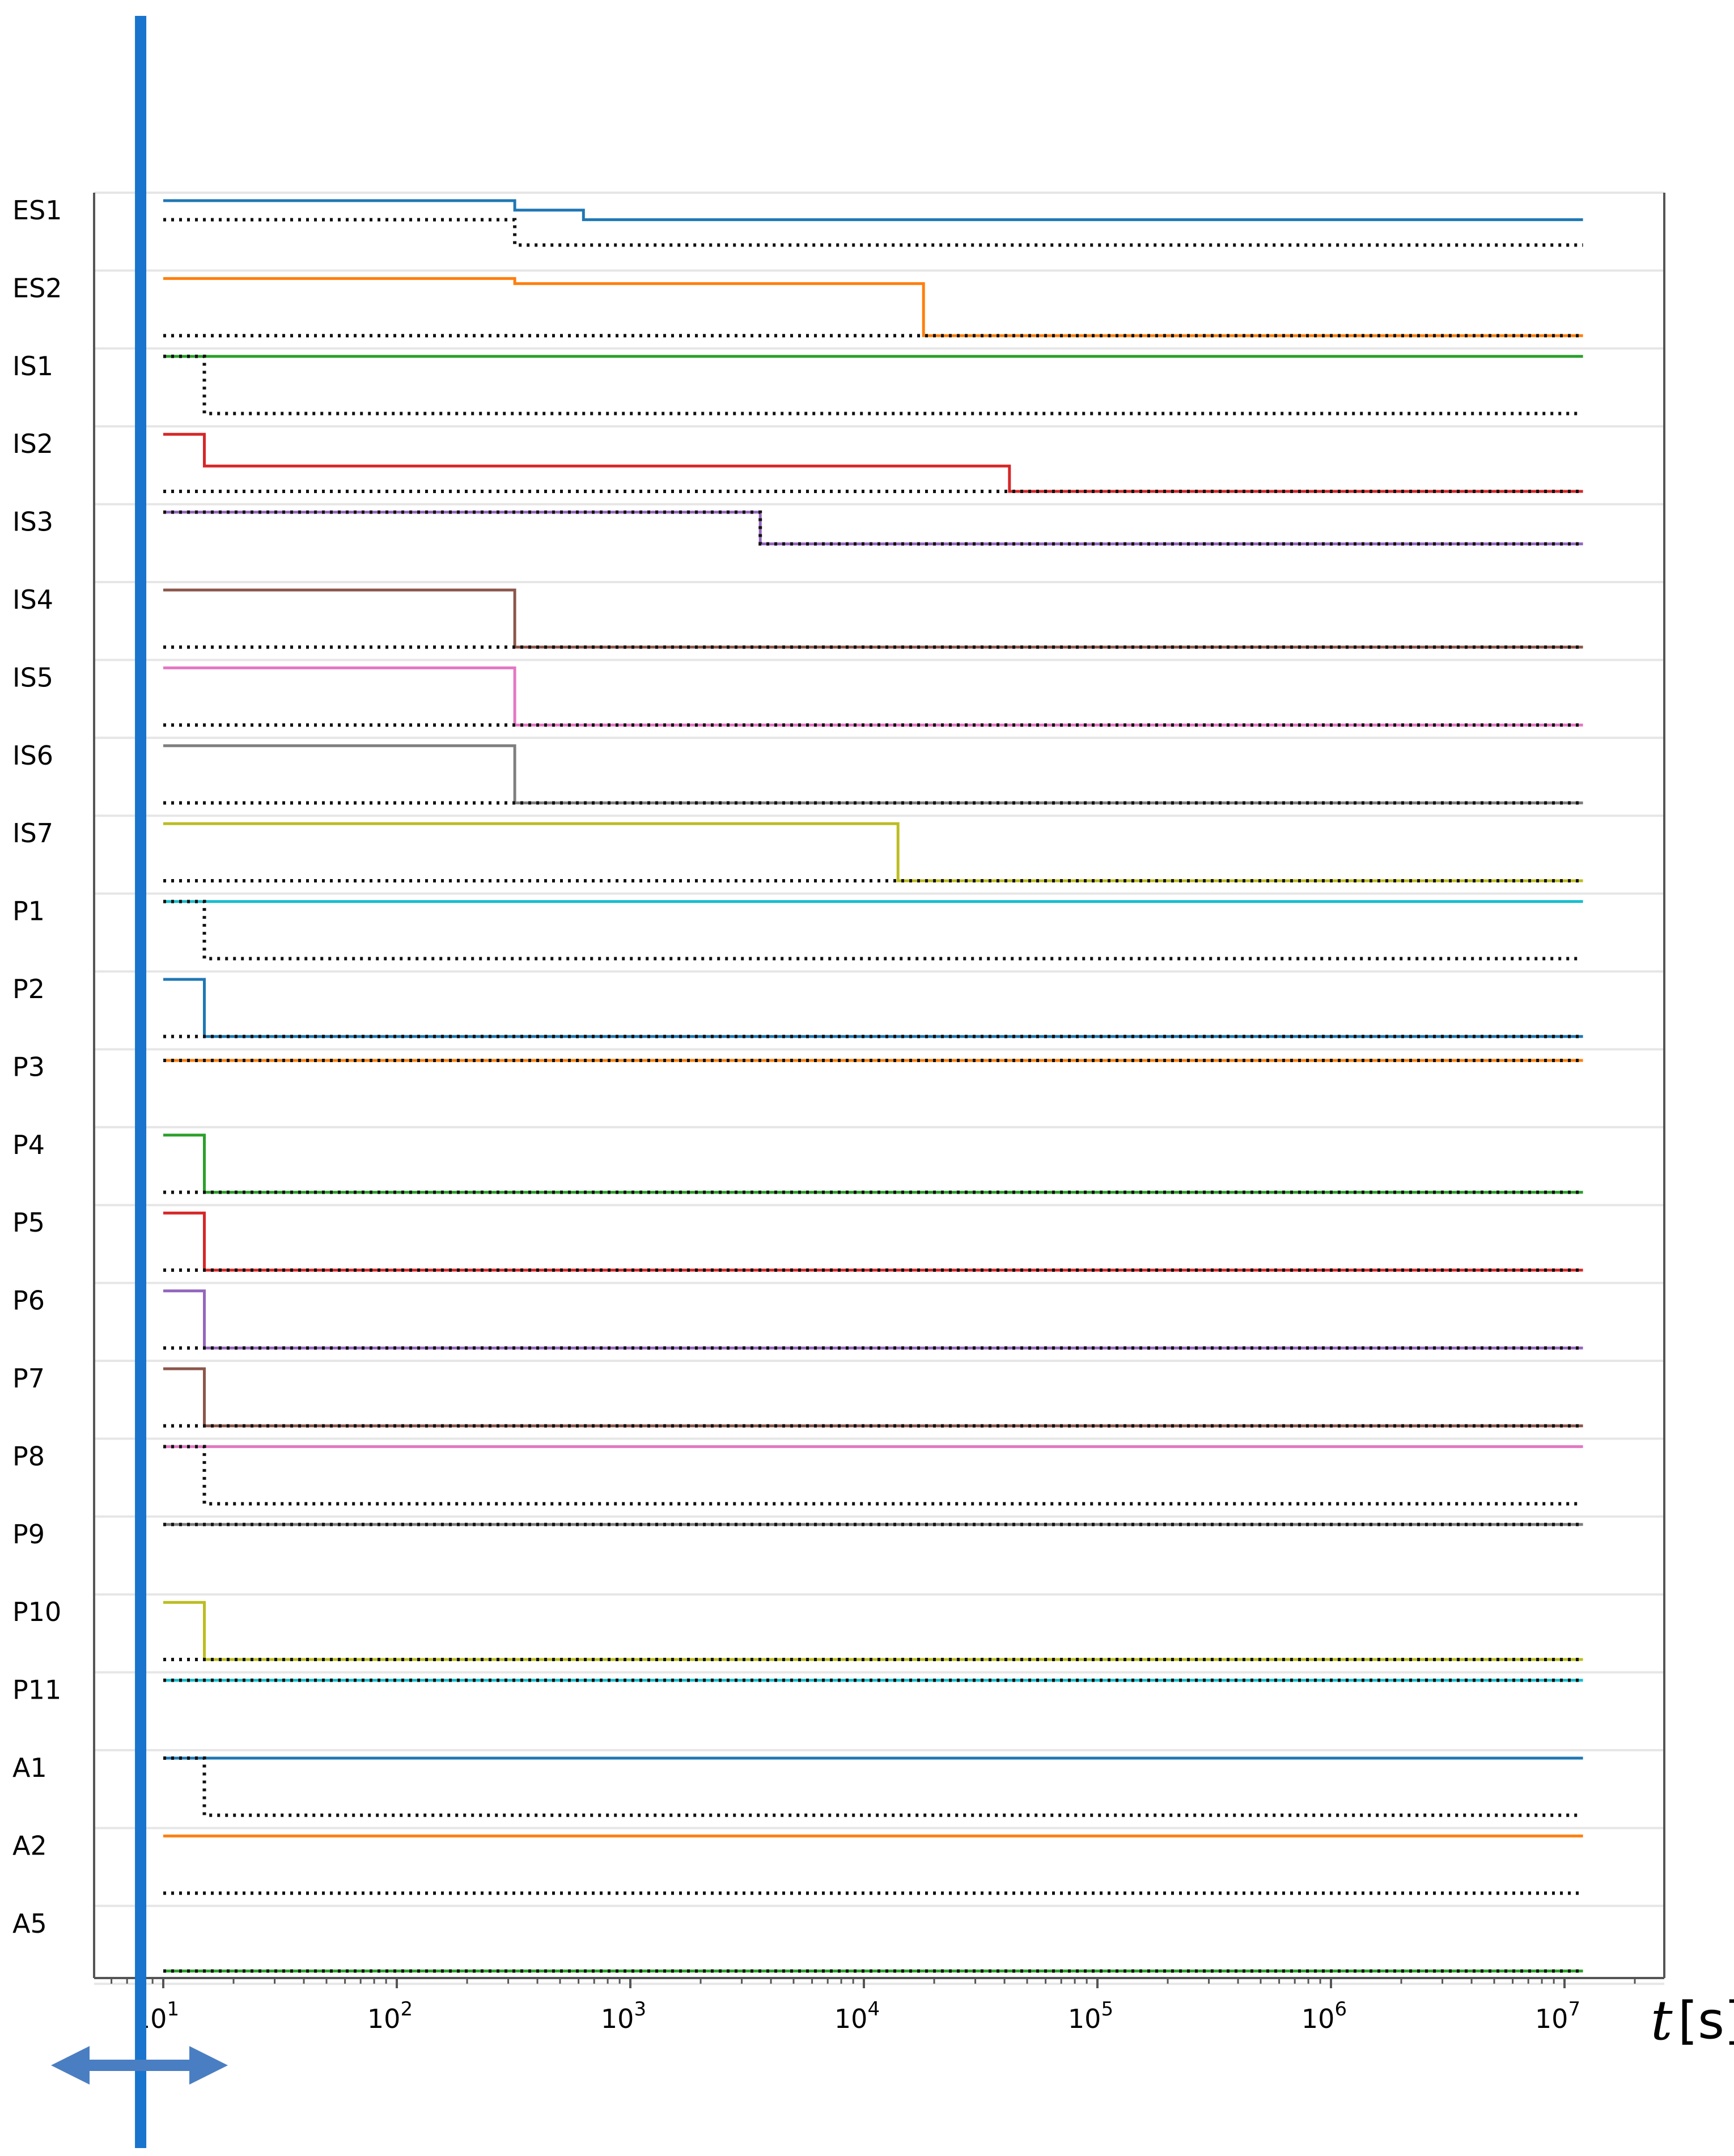 Image resolution: width=1734 pixels, height=2156 pixels. I want to click on row-label-a5: A5, so click(29, 1924).